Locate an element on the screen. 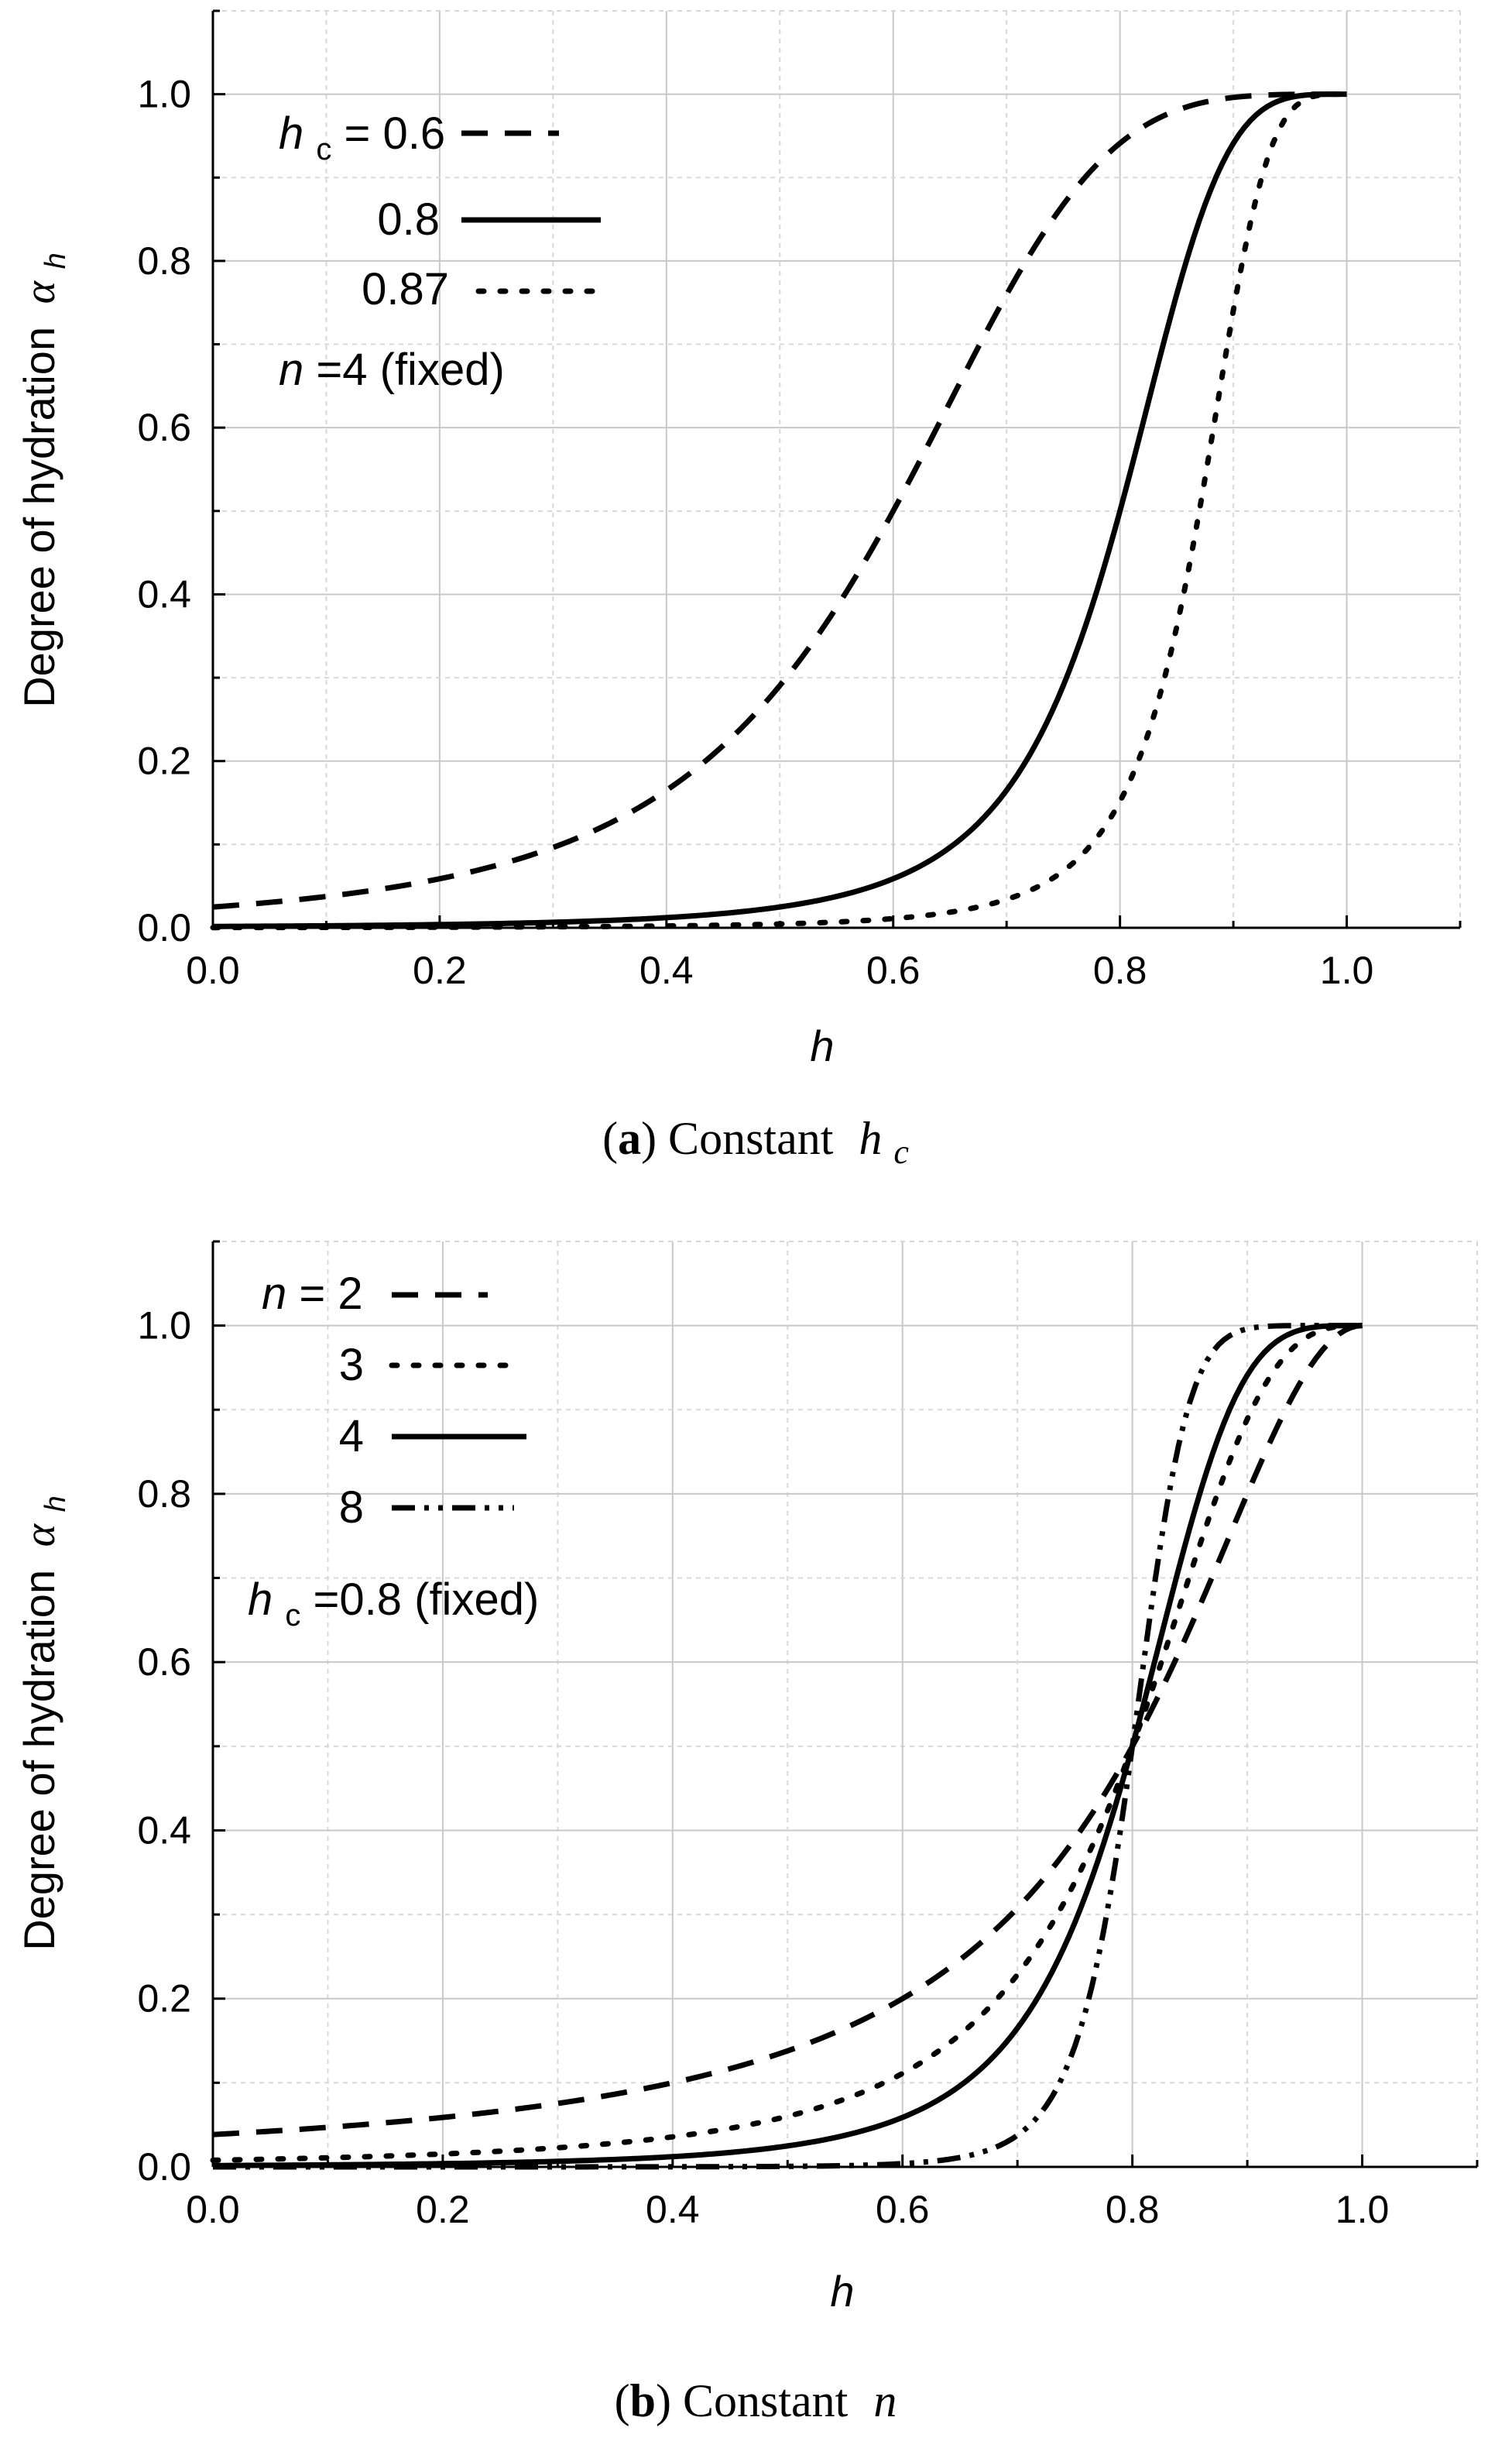 The width and height of the screenshot is (1512, 2455). panel-b-legend-note: h c =0.8 (fixed) is located at coordinates (393, 1605).